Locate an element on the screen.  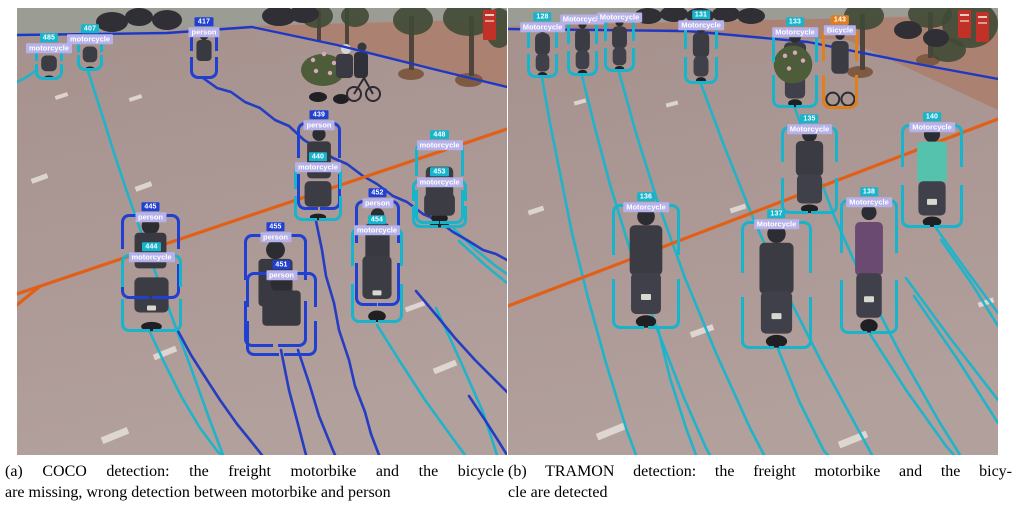
undetected-freight-motorbike-and-bicycle is located at coordinates (341, 73).